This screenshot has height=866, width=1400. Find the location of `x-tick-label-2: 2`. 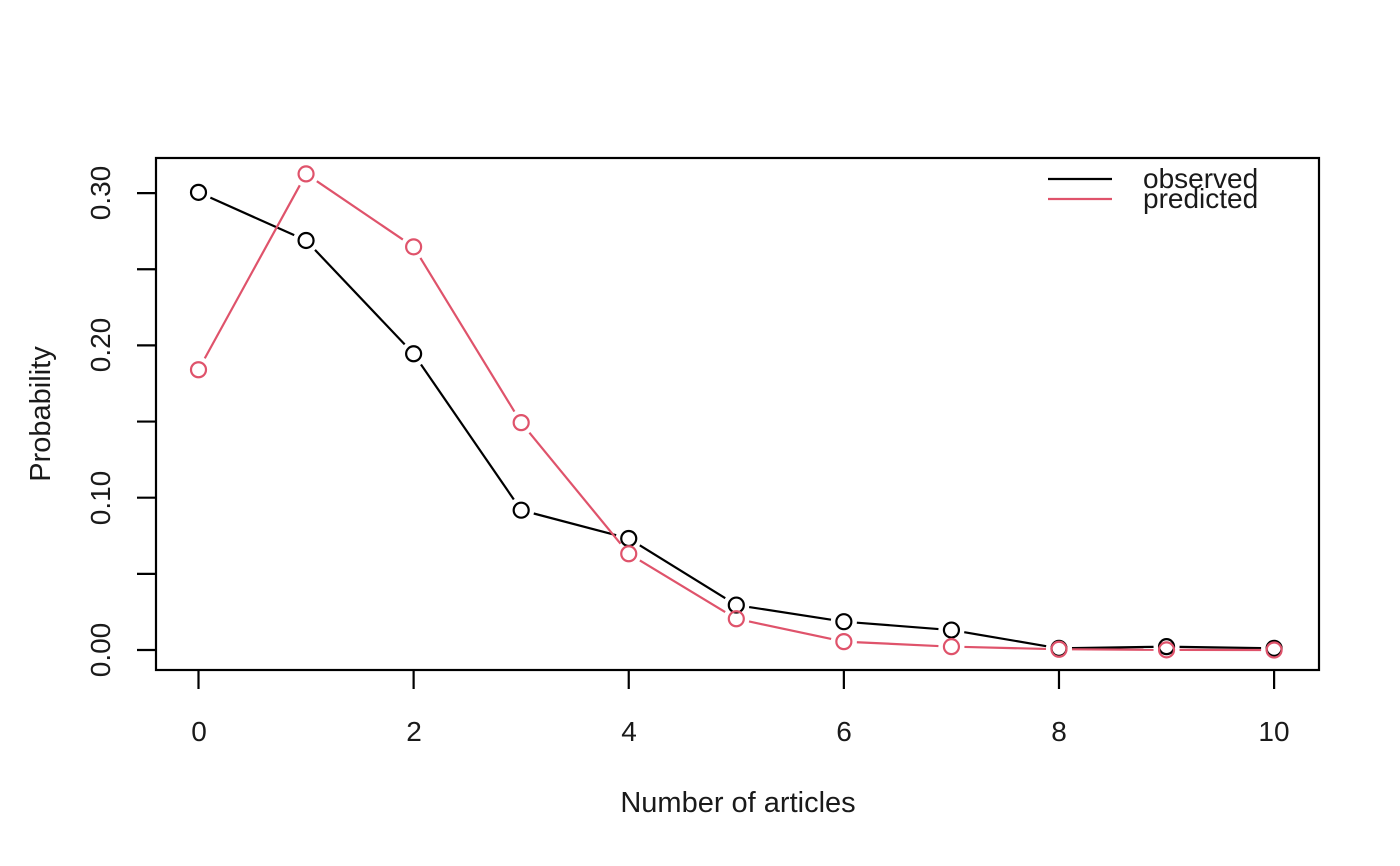

x-tick-label-2: 2 is located at coordinates (414, 731).